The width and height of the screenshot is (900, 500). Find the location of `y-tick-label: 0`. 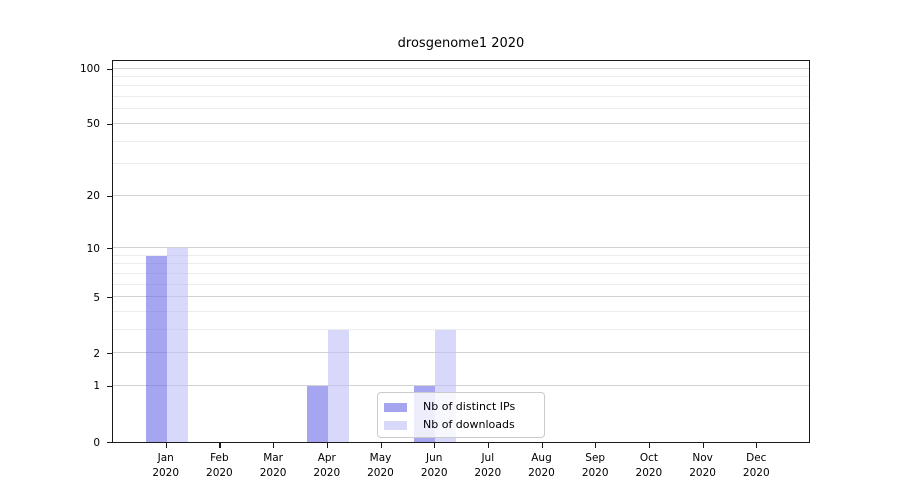

y-tick-label: 0 is located at coordinates (96, 442).